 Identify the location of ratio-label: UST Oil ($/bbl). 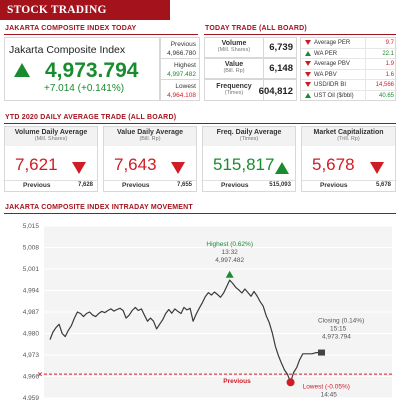
(334, 95).